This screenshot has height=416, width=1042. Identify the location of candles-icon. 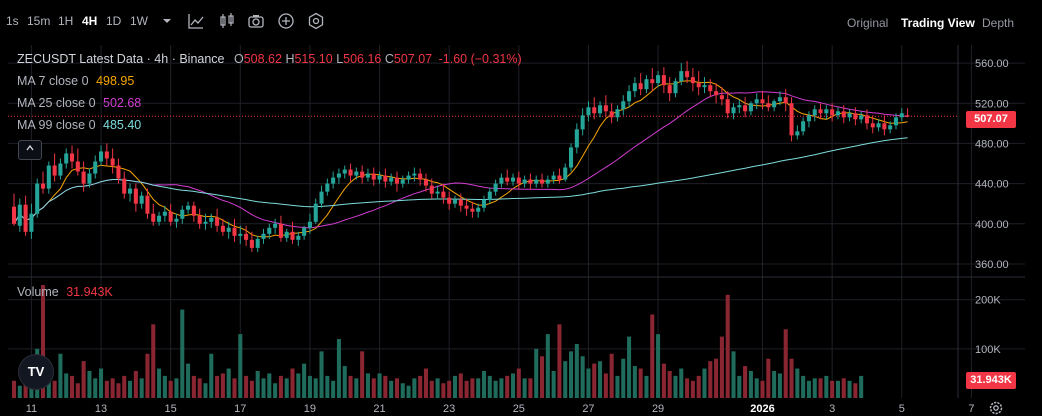
(227, 21).